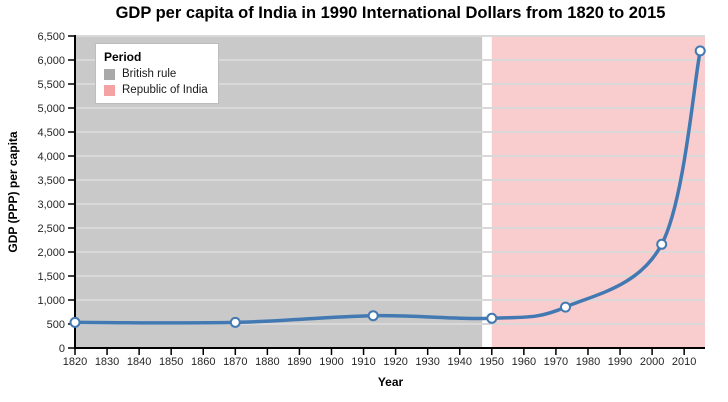  What do you see at coordinates (363, 362) in the screenshot?
I see `x-tick-label: 1910` at bounding box center [363, 362].